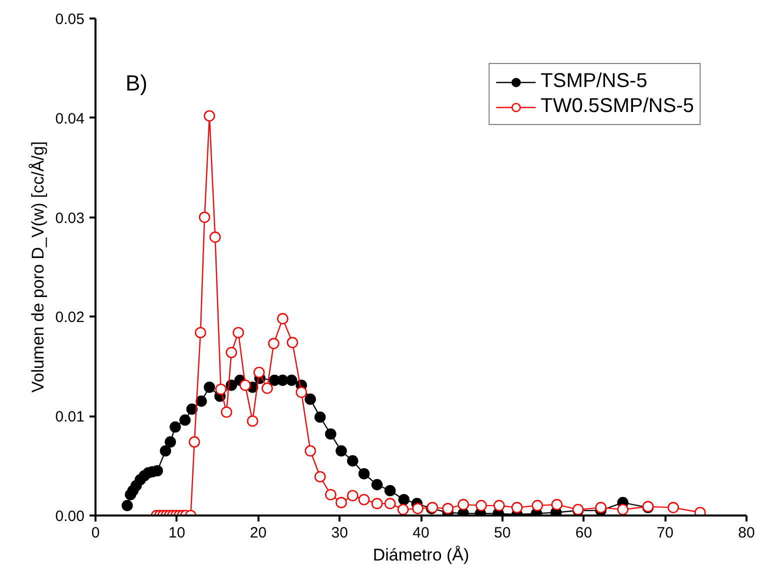  What do you see at coordinates (70, 317) in the screenshot?
I see `y-tick-label: 0.02` at bounding box center [70, 317].